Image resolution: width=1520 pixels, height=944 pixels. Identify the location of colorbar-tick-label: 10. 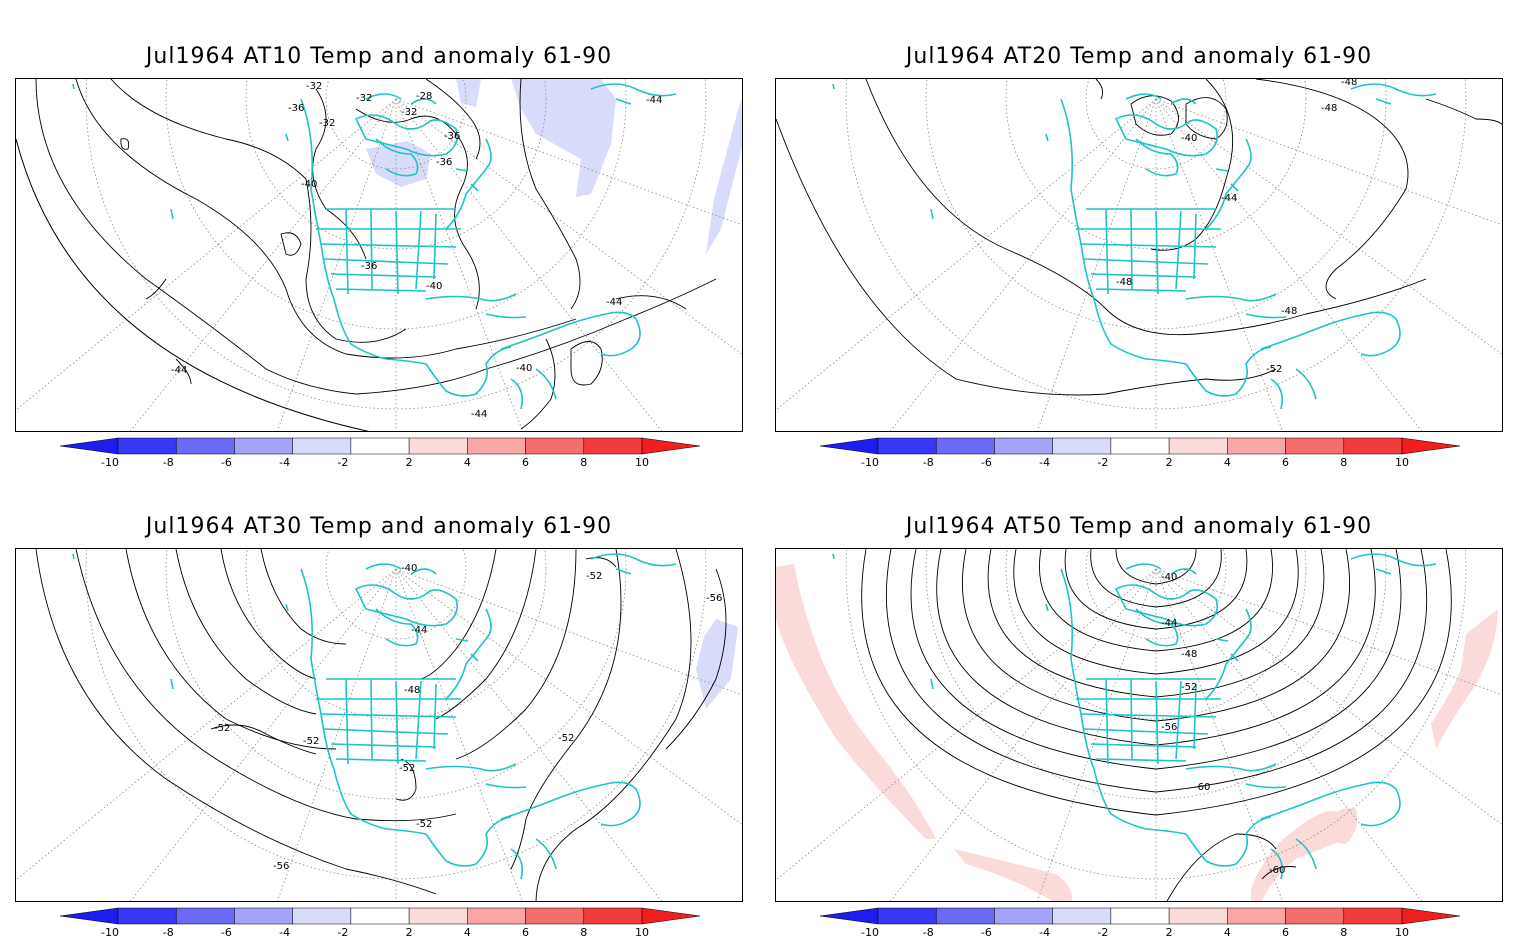
(1402, 932).